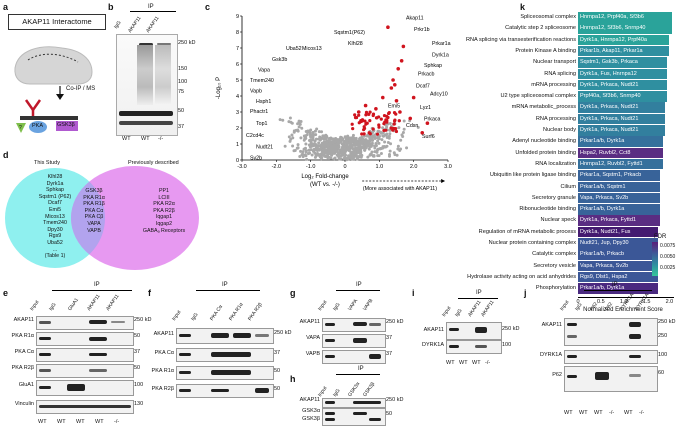 The height and width of the screenshot is (428, 685). I want to click on enrichment-term: Regulation of mRNA metabolic process, so click(527, 231).